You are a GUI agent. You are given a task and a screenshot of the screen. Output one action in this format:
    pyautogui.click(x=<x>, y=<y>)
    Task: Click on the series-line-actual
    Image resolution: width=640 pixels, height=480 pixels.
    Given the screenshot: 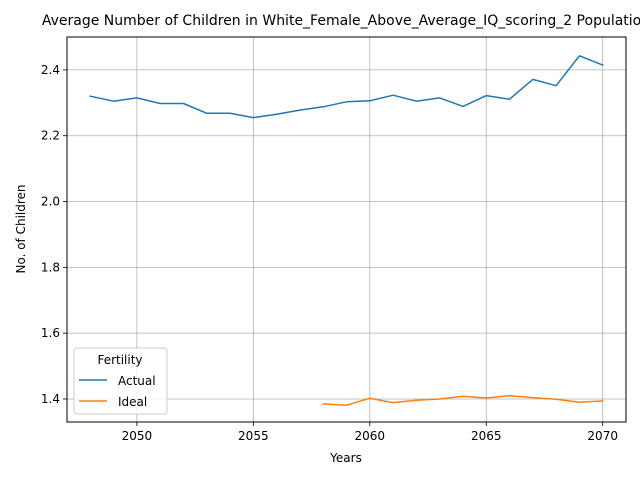 What is the action you would take?
    pyautogui.click(x=346, y=87)
    